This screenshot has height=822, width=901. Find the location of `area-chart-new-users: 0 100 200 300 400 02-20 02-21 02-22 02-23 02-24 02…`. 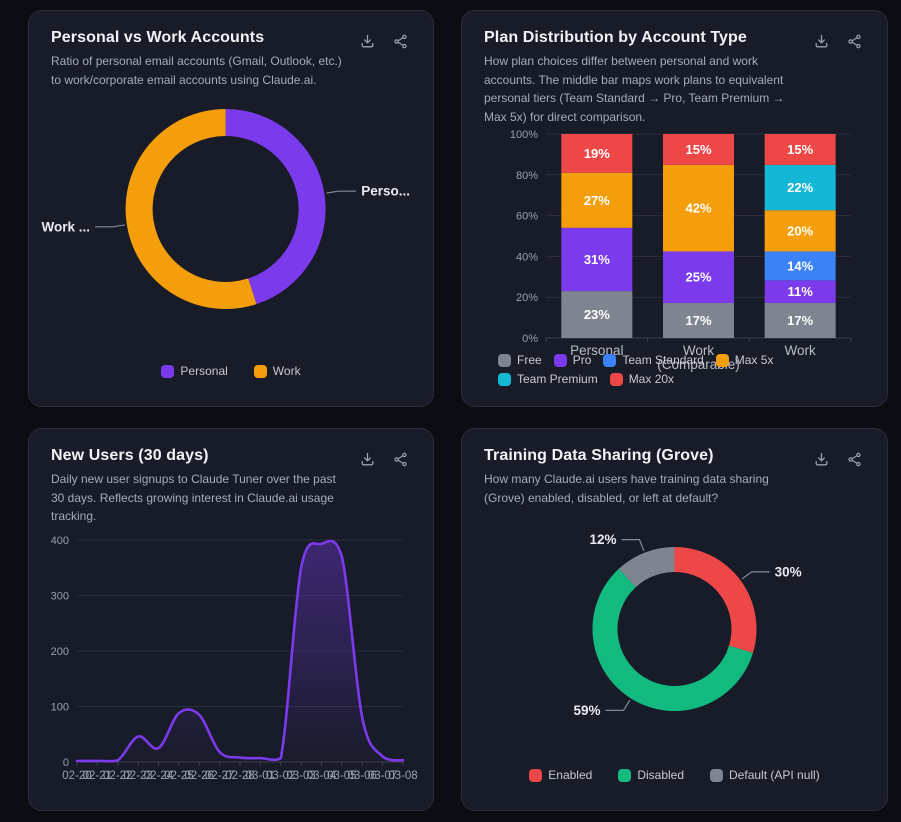

area-chart-new-users: 0 100 200 300 400 02-20 02-21 02-22 02-23 02-24 02… is located at coordinates (234, 659).